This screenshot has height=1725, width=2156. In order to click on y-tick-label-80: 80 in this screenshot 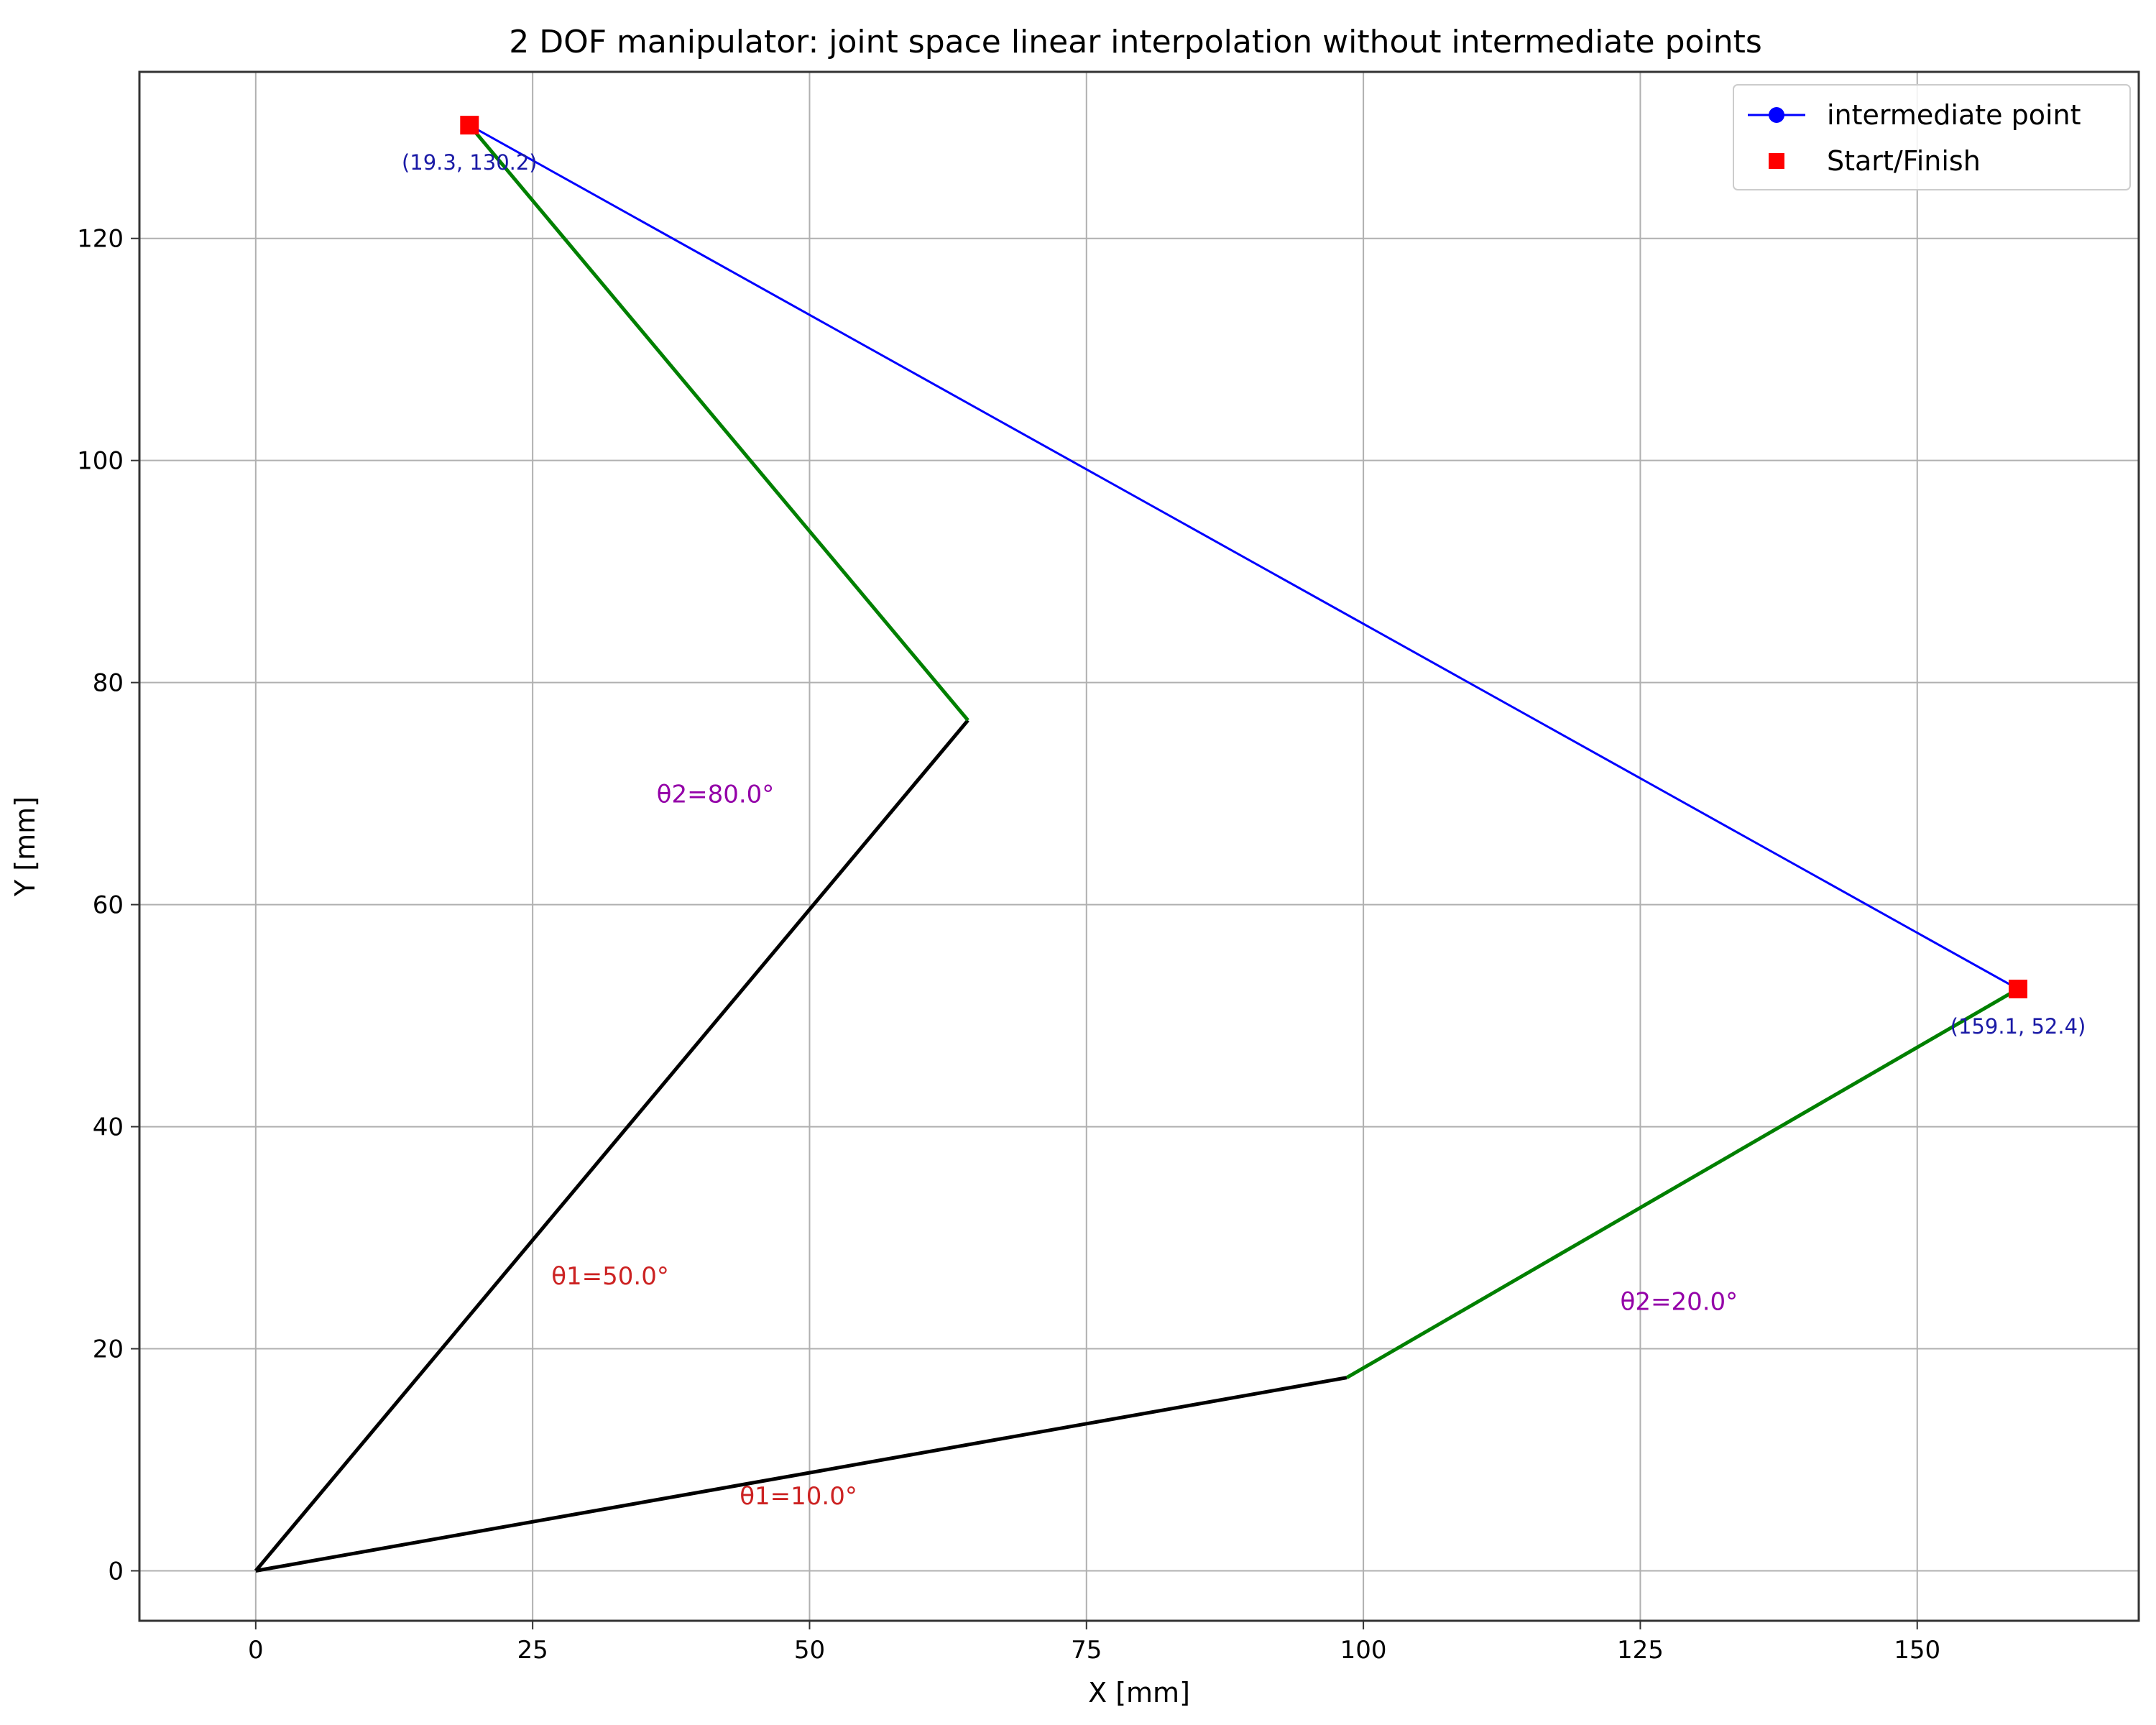, I will do `click(108, 683)`.